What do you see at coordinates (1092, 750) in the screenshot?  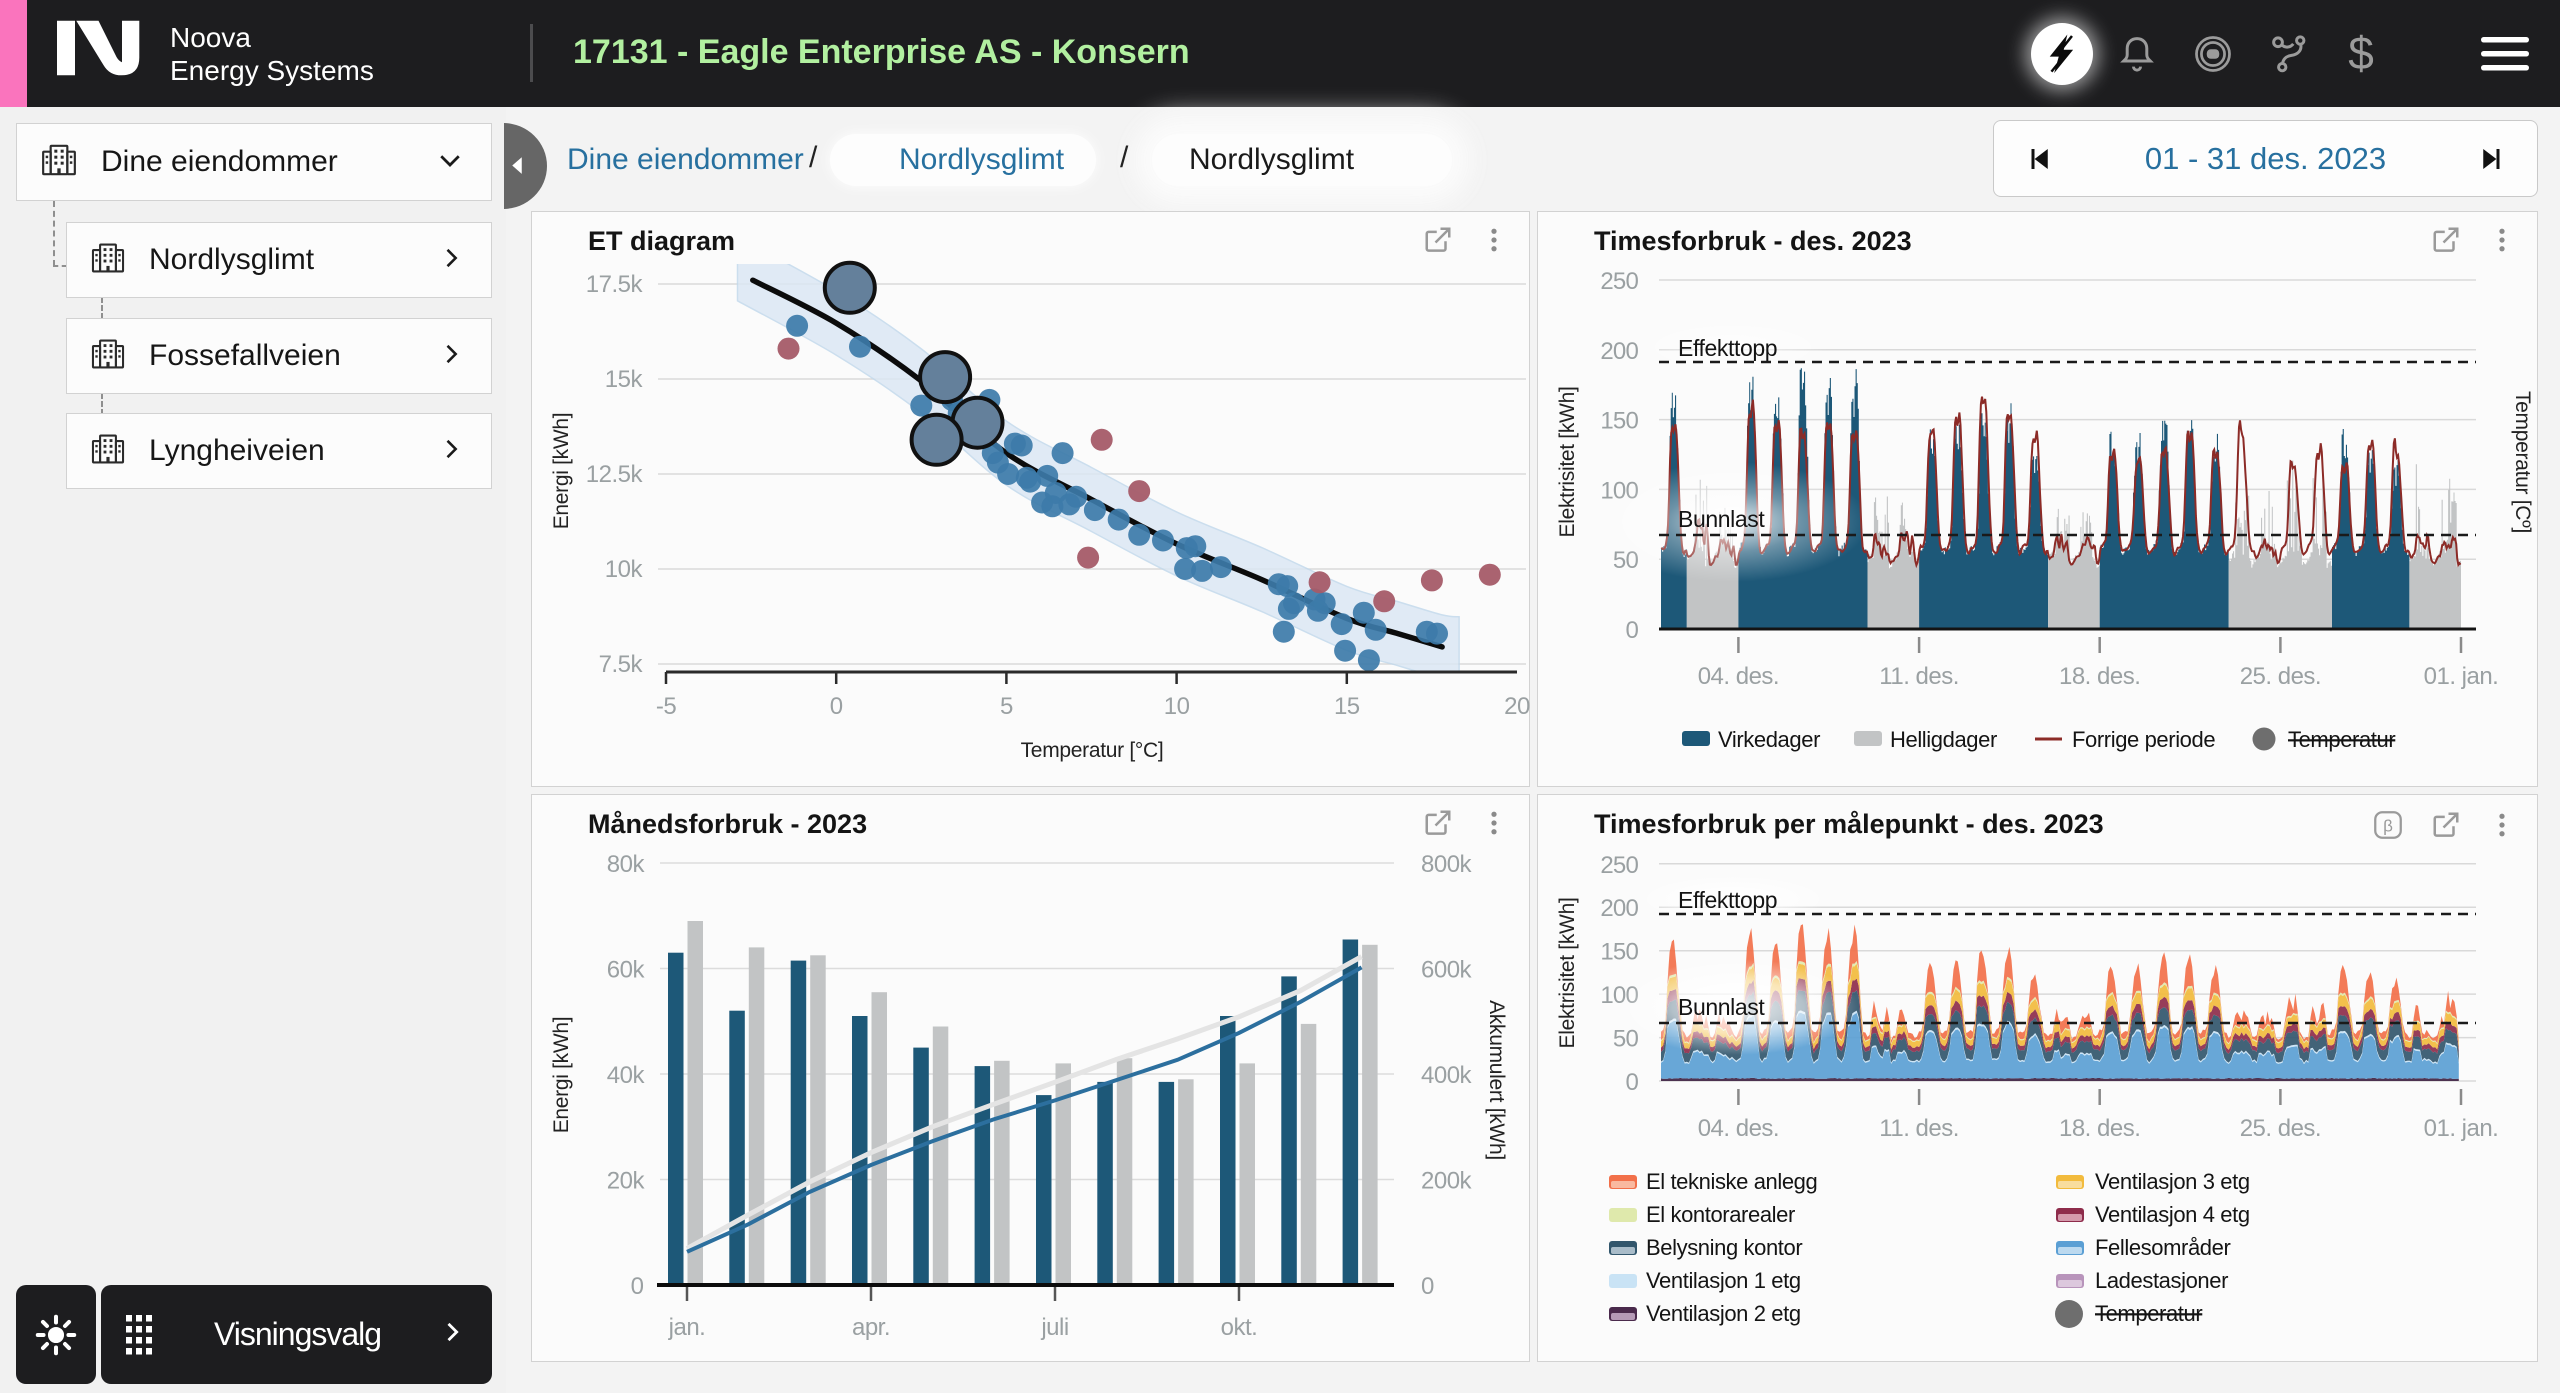 I see `svg-text: Temperatur [°C]` at bounding box center [1092, 750].